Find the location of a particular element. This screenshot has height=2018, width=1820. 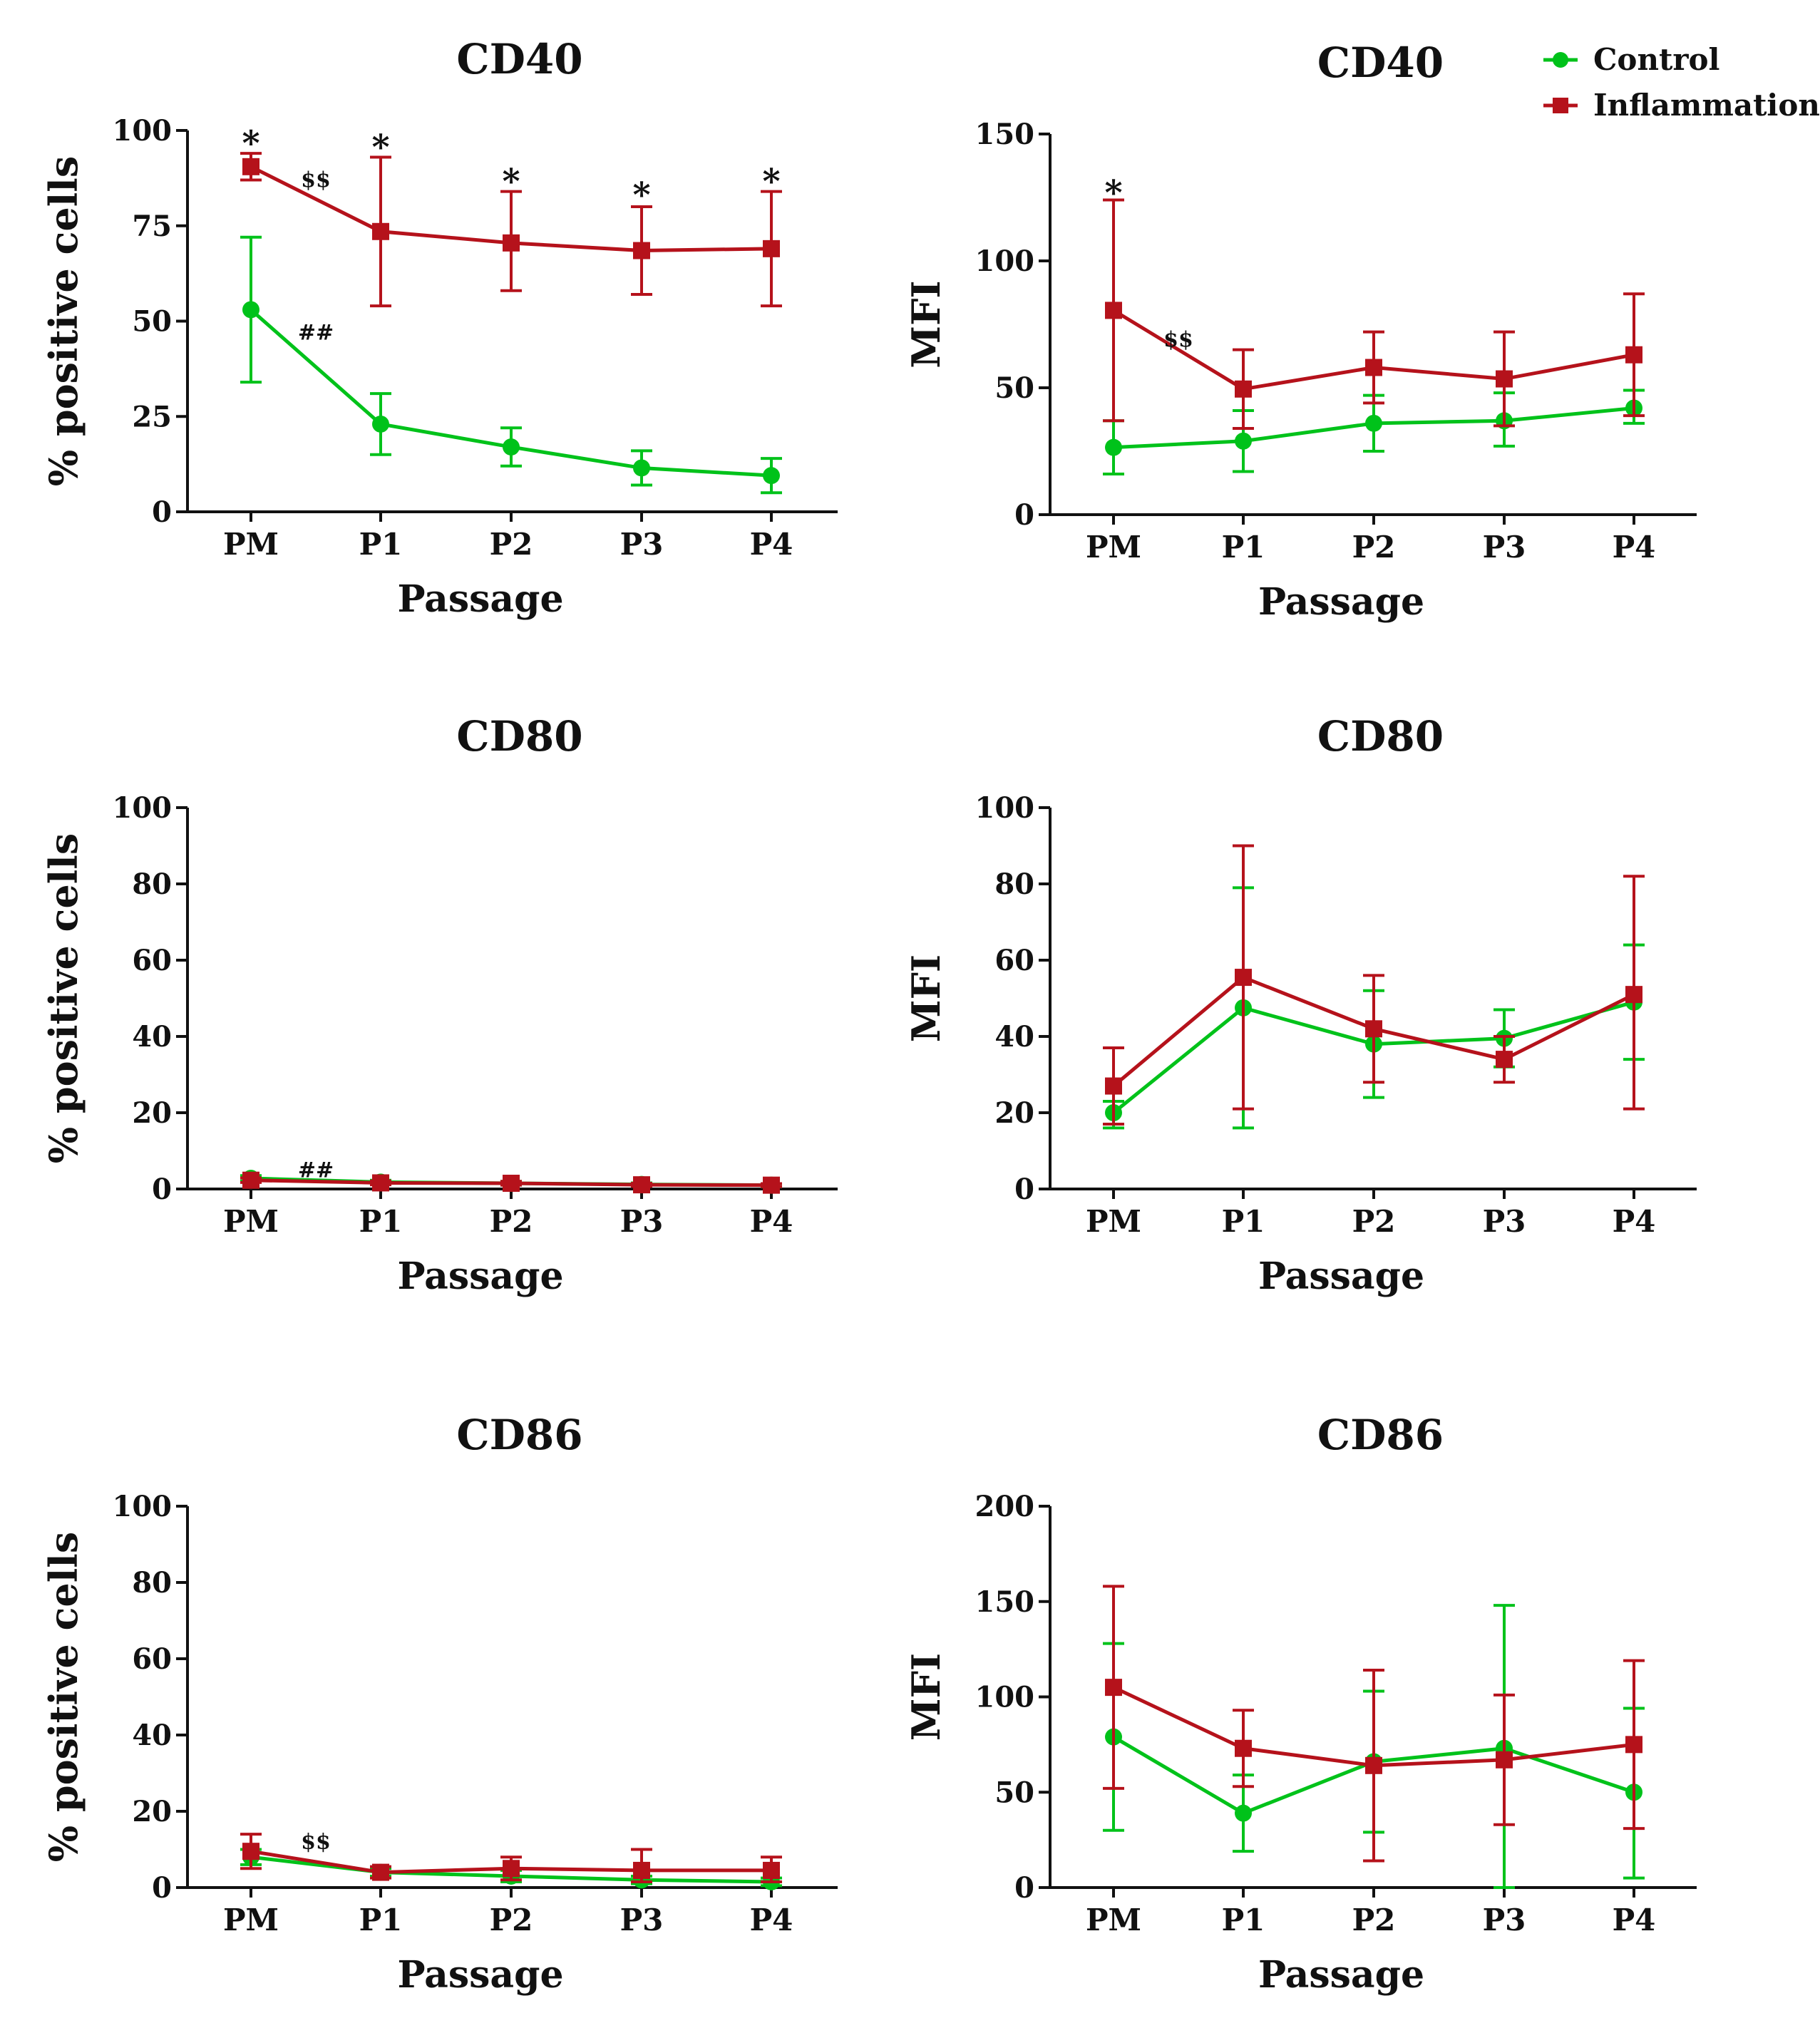

legend-inflammation-label: Inflammation is located at coordinates (1706, 105).